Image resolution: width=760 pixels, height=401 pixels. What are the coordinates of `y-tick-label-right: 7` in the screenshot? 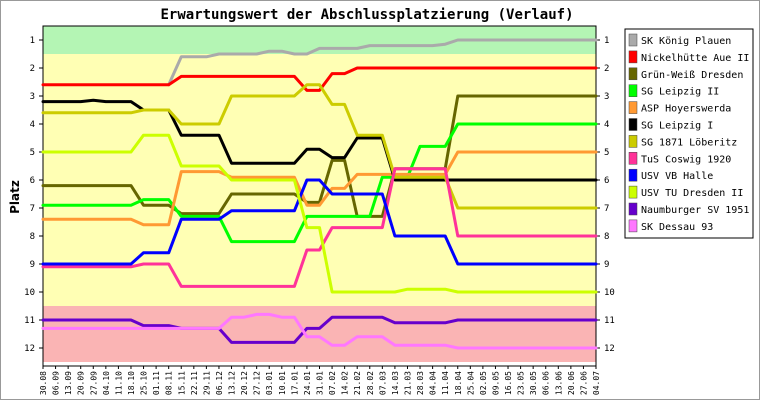 It's located at (606, 209).